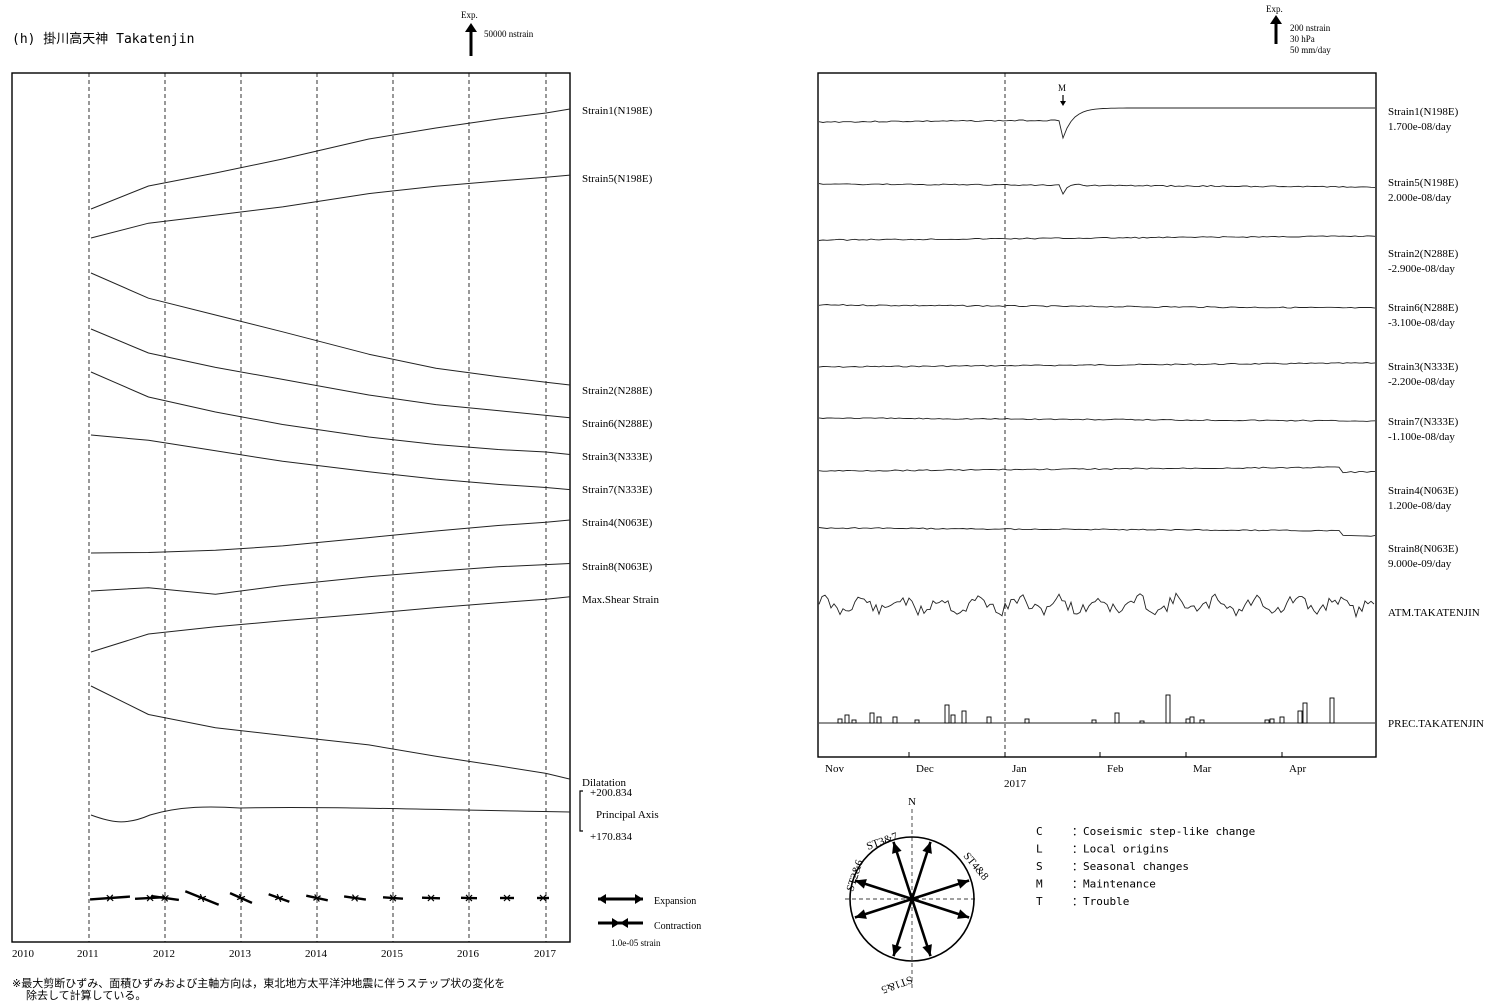 Image resolution: width=1506 pixels, height=1002 pixels. What do you see at coordinates (1202, 769) in the screenshot?
I see `right-tick-Mar: Mar` at bounding box center [1202, 769].